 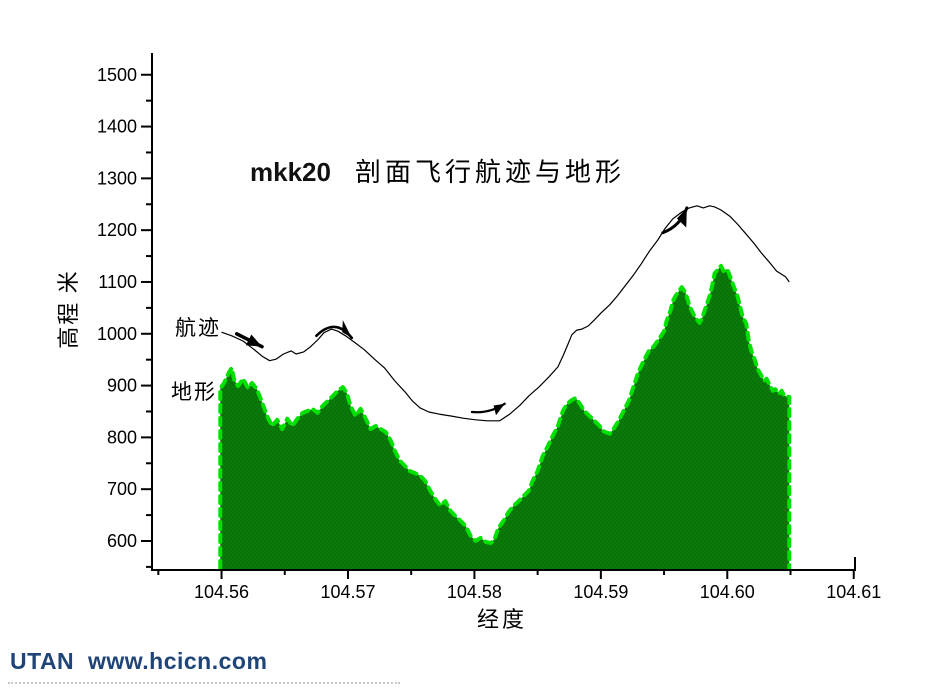 What do you see at coordinates (461, 311) in the screenshot?
I see `direction-arrows-layer` at bounding box center [461, 311].